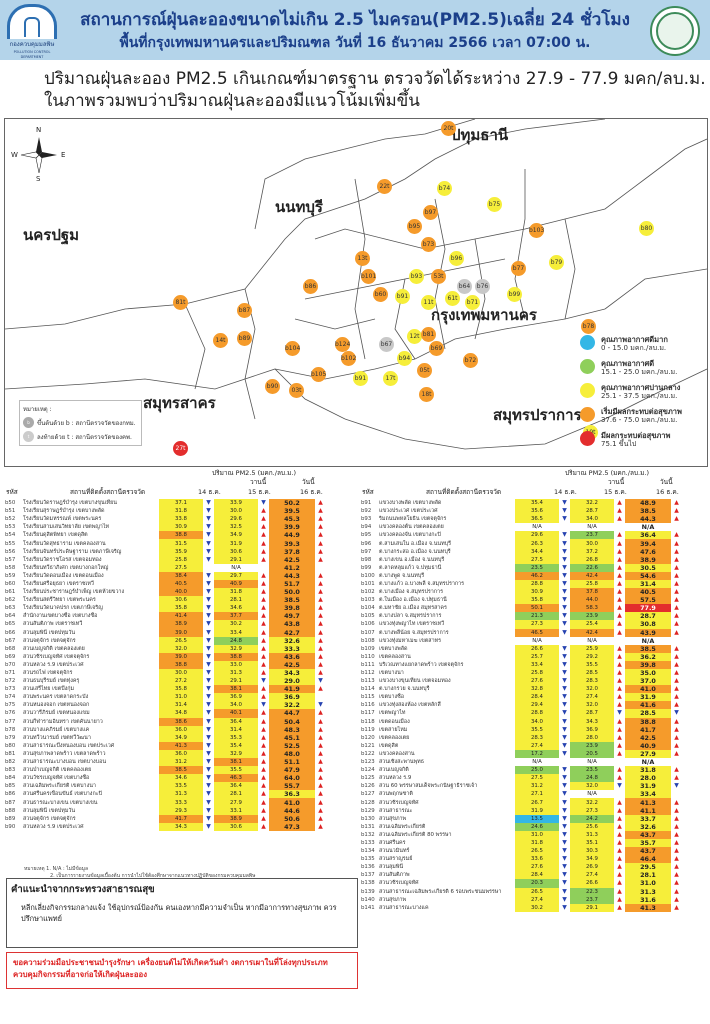  I want to click on table-row: b66 สวนลุมพินี เขตปทุมวัน 39.0 ▼ 33.4 ▲ 42.7 ▲, so click(165, 632).